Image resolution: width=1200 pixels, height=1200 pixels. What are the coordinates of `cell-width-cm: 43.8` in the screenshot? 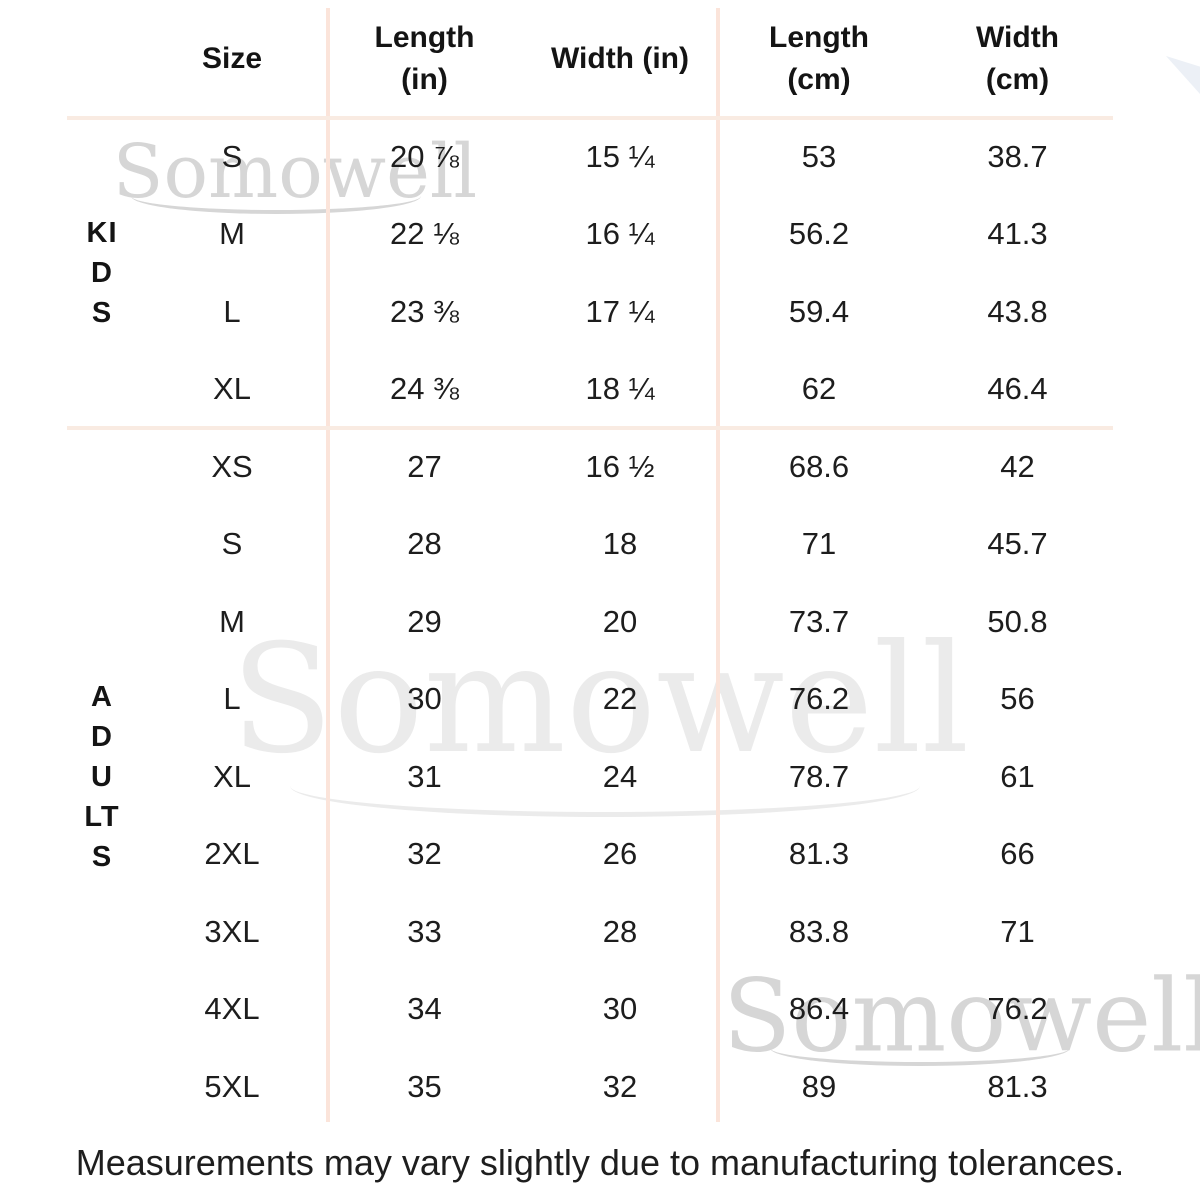 It's located at (1017, 311).